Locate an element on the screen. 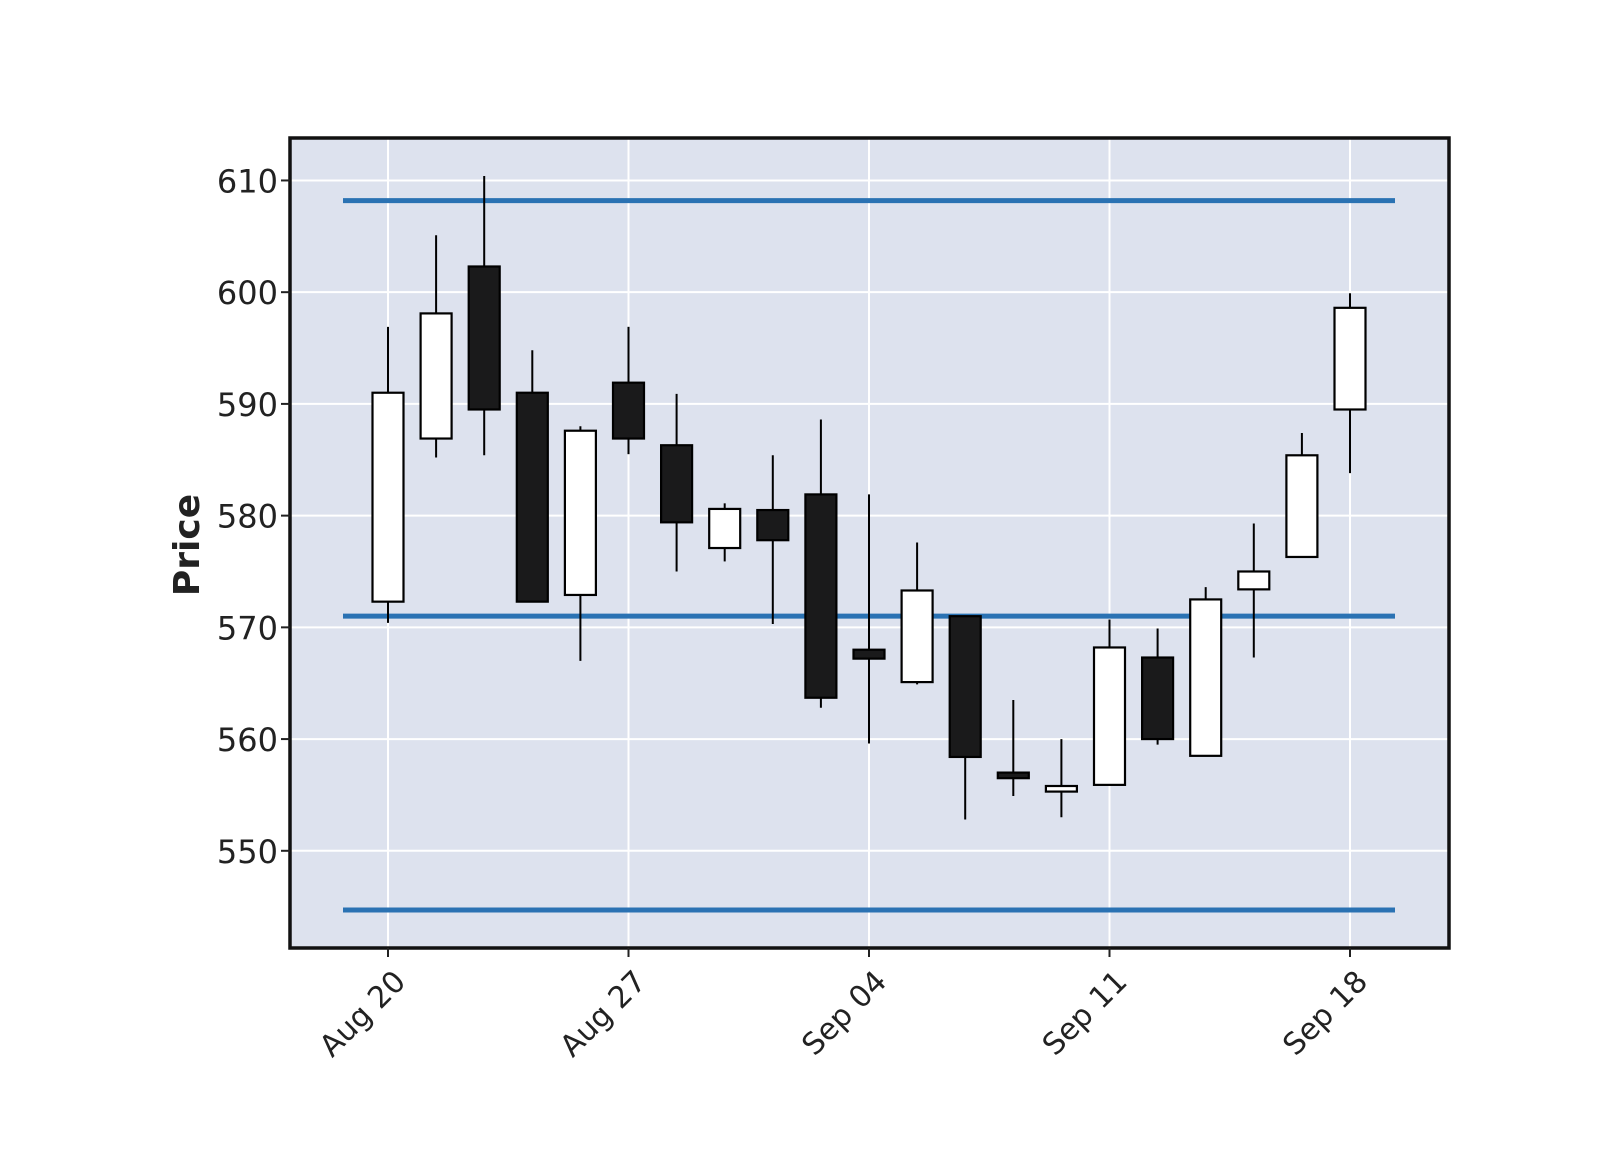 The height and width of the screenshot is (1155, 1600). x-axis-ticks: Aug 20 Aug 27 Sep 04 Sep 11 Sep 18 is located at coordinates (844, 1006).